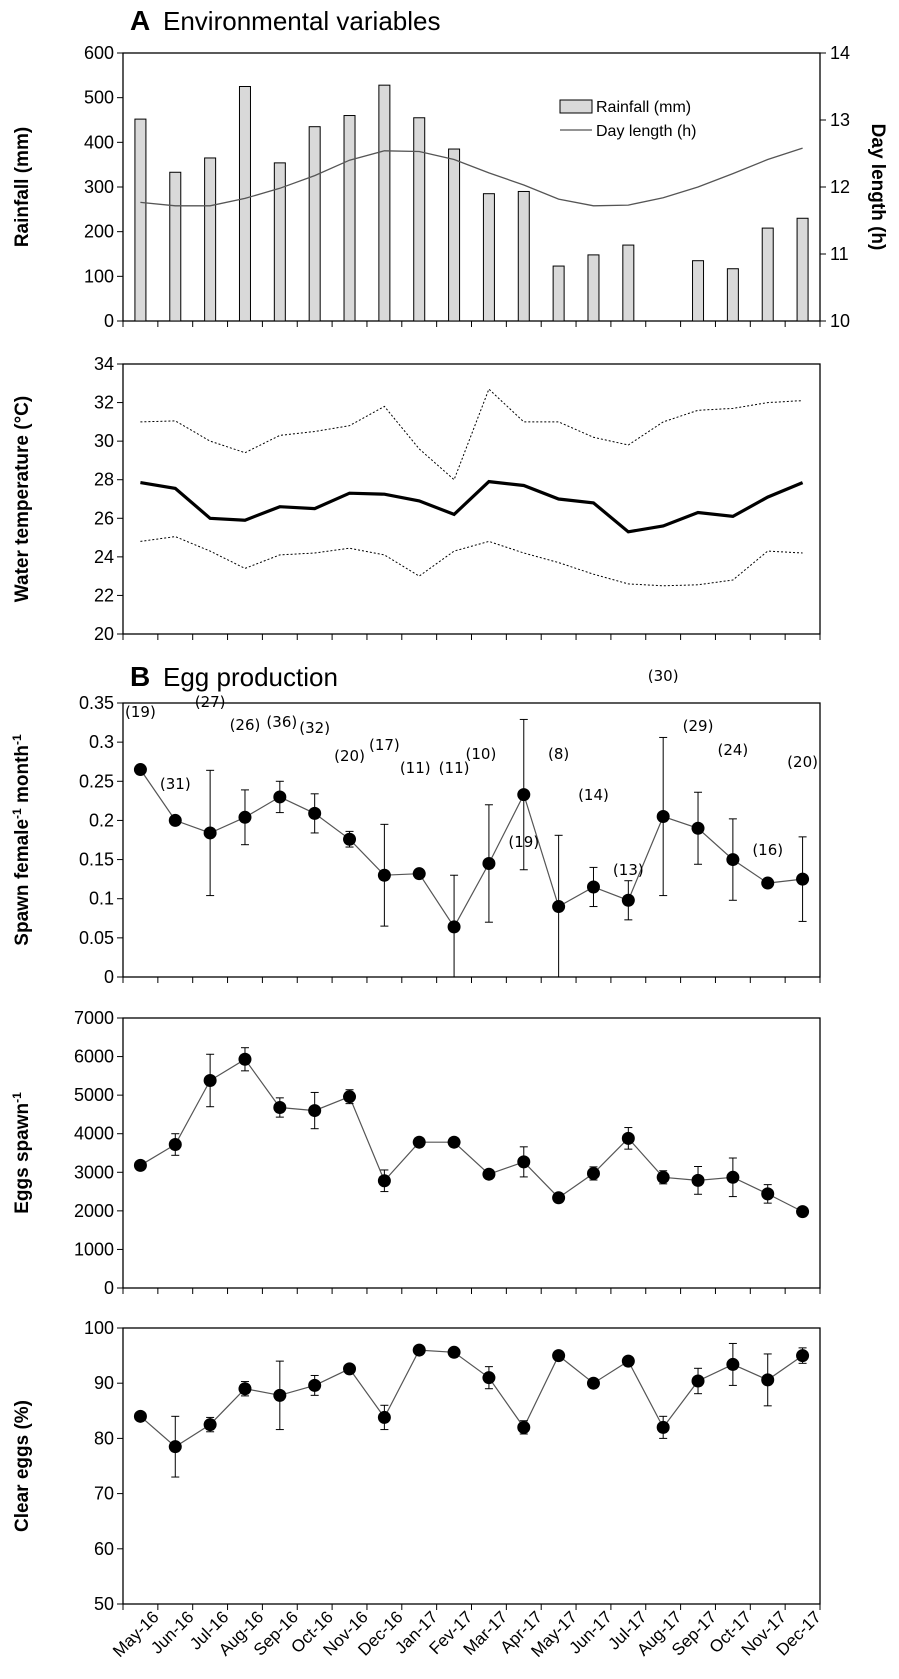 The width and height of the screenshot is (899, 1679). I want to click on sample-size-label: (24), so click(732, 750).